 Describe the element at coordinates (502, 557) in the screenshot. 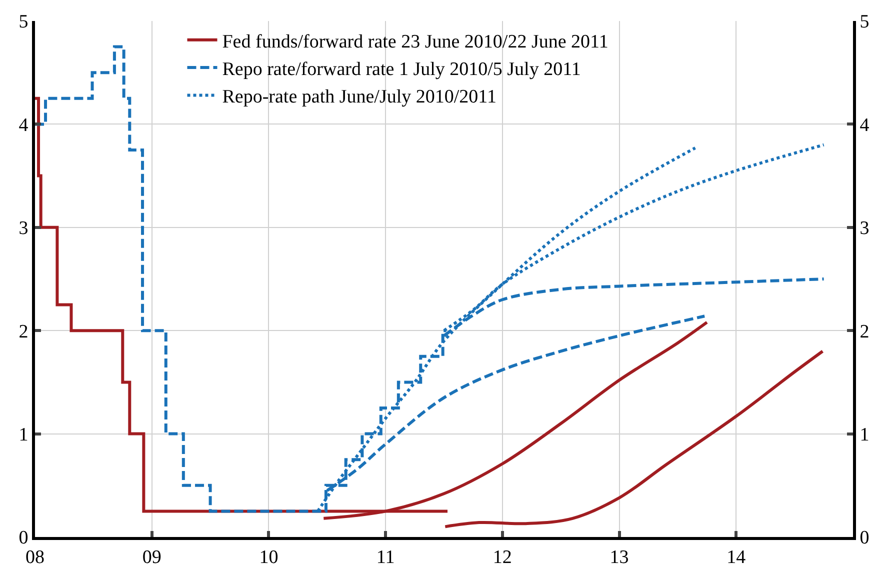

I see `x-tick-label: 12` at that location.